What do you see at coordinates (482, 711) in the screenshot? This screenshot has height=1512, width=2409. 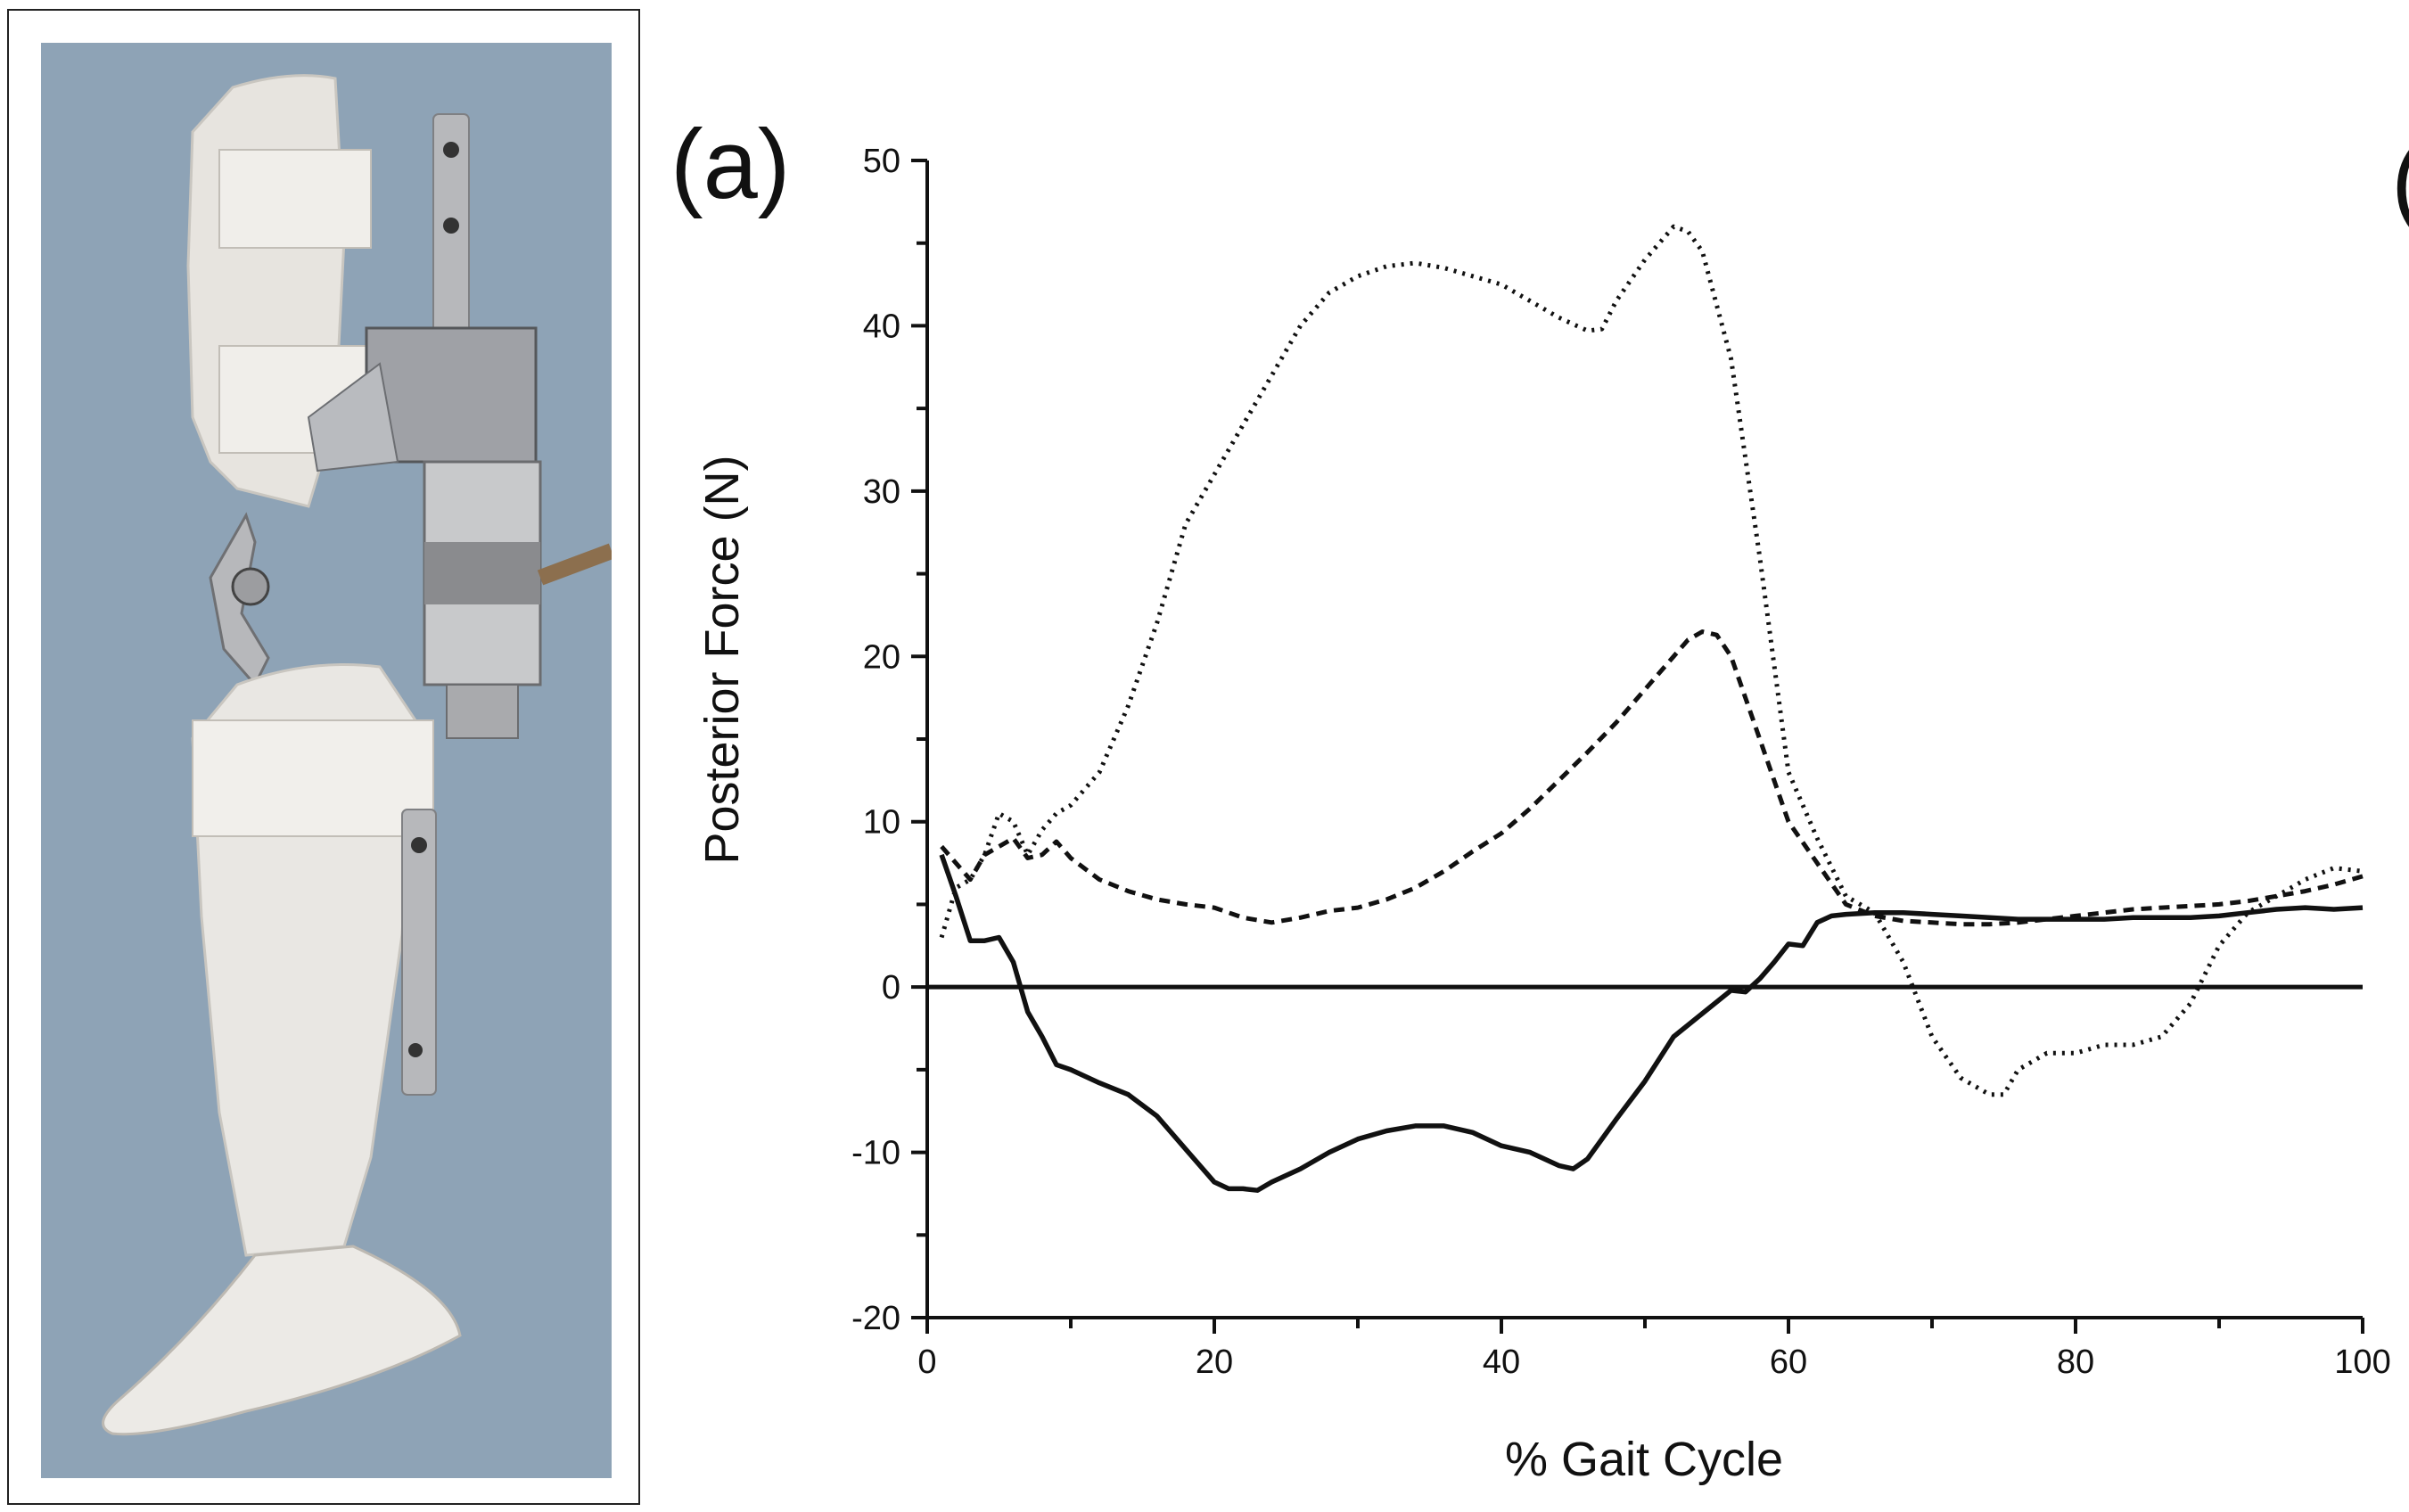 I see `load-cell-base` at bounding box center [482, 711].